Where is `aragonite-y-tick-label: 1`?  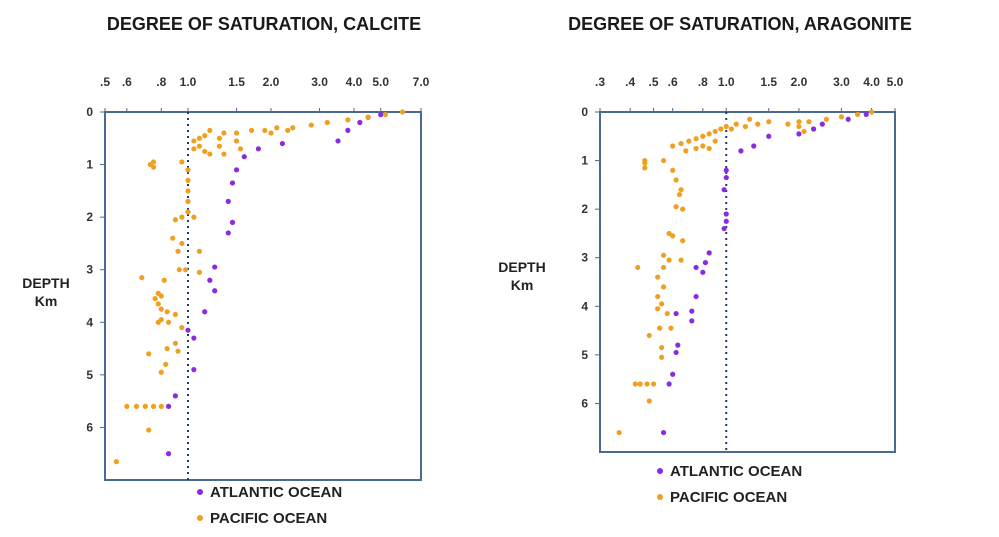 aragonite-y-tick-label: 1 is located at coordinates (584, 161).